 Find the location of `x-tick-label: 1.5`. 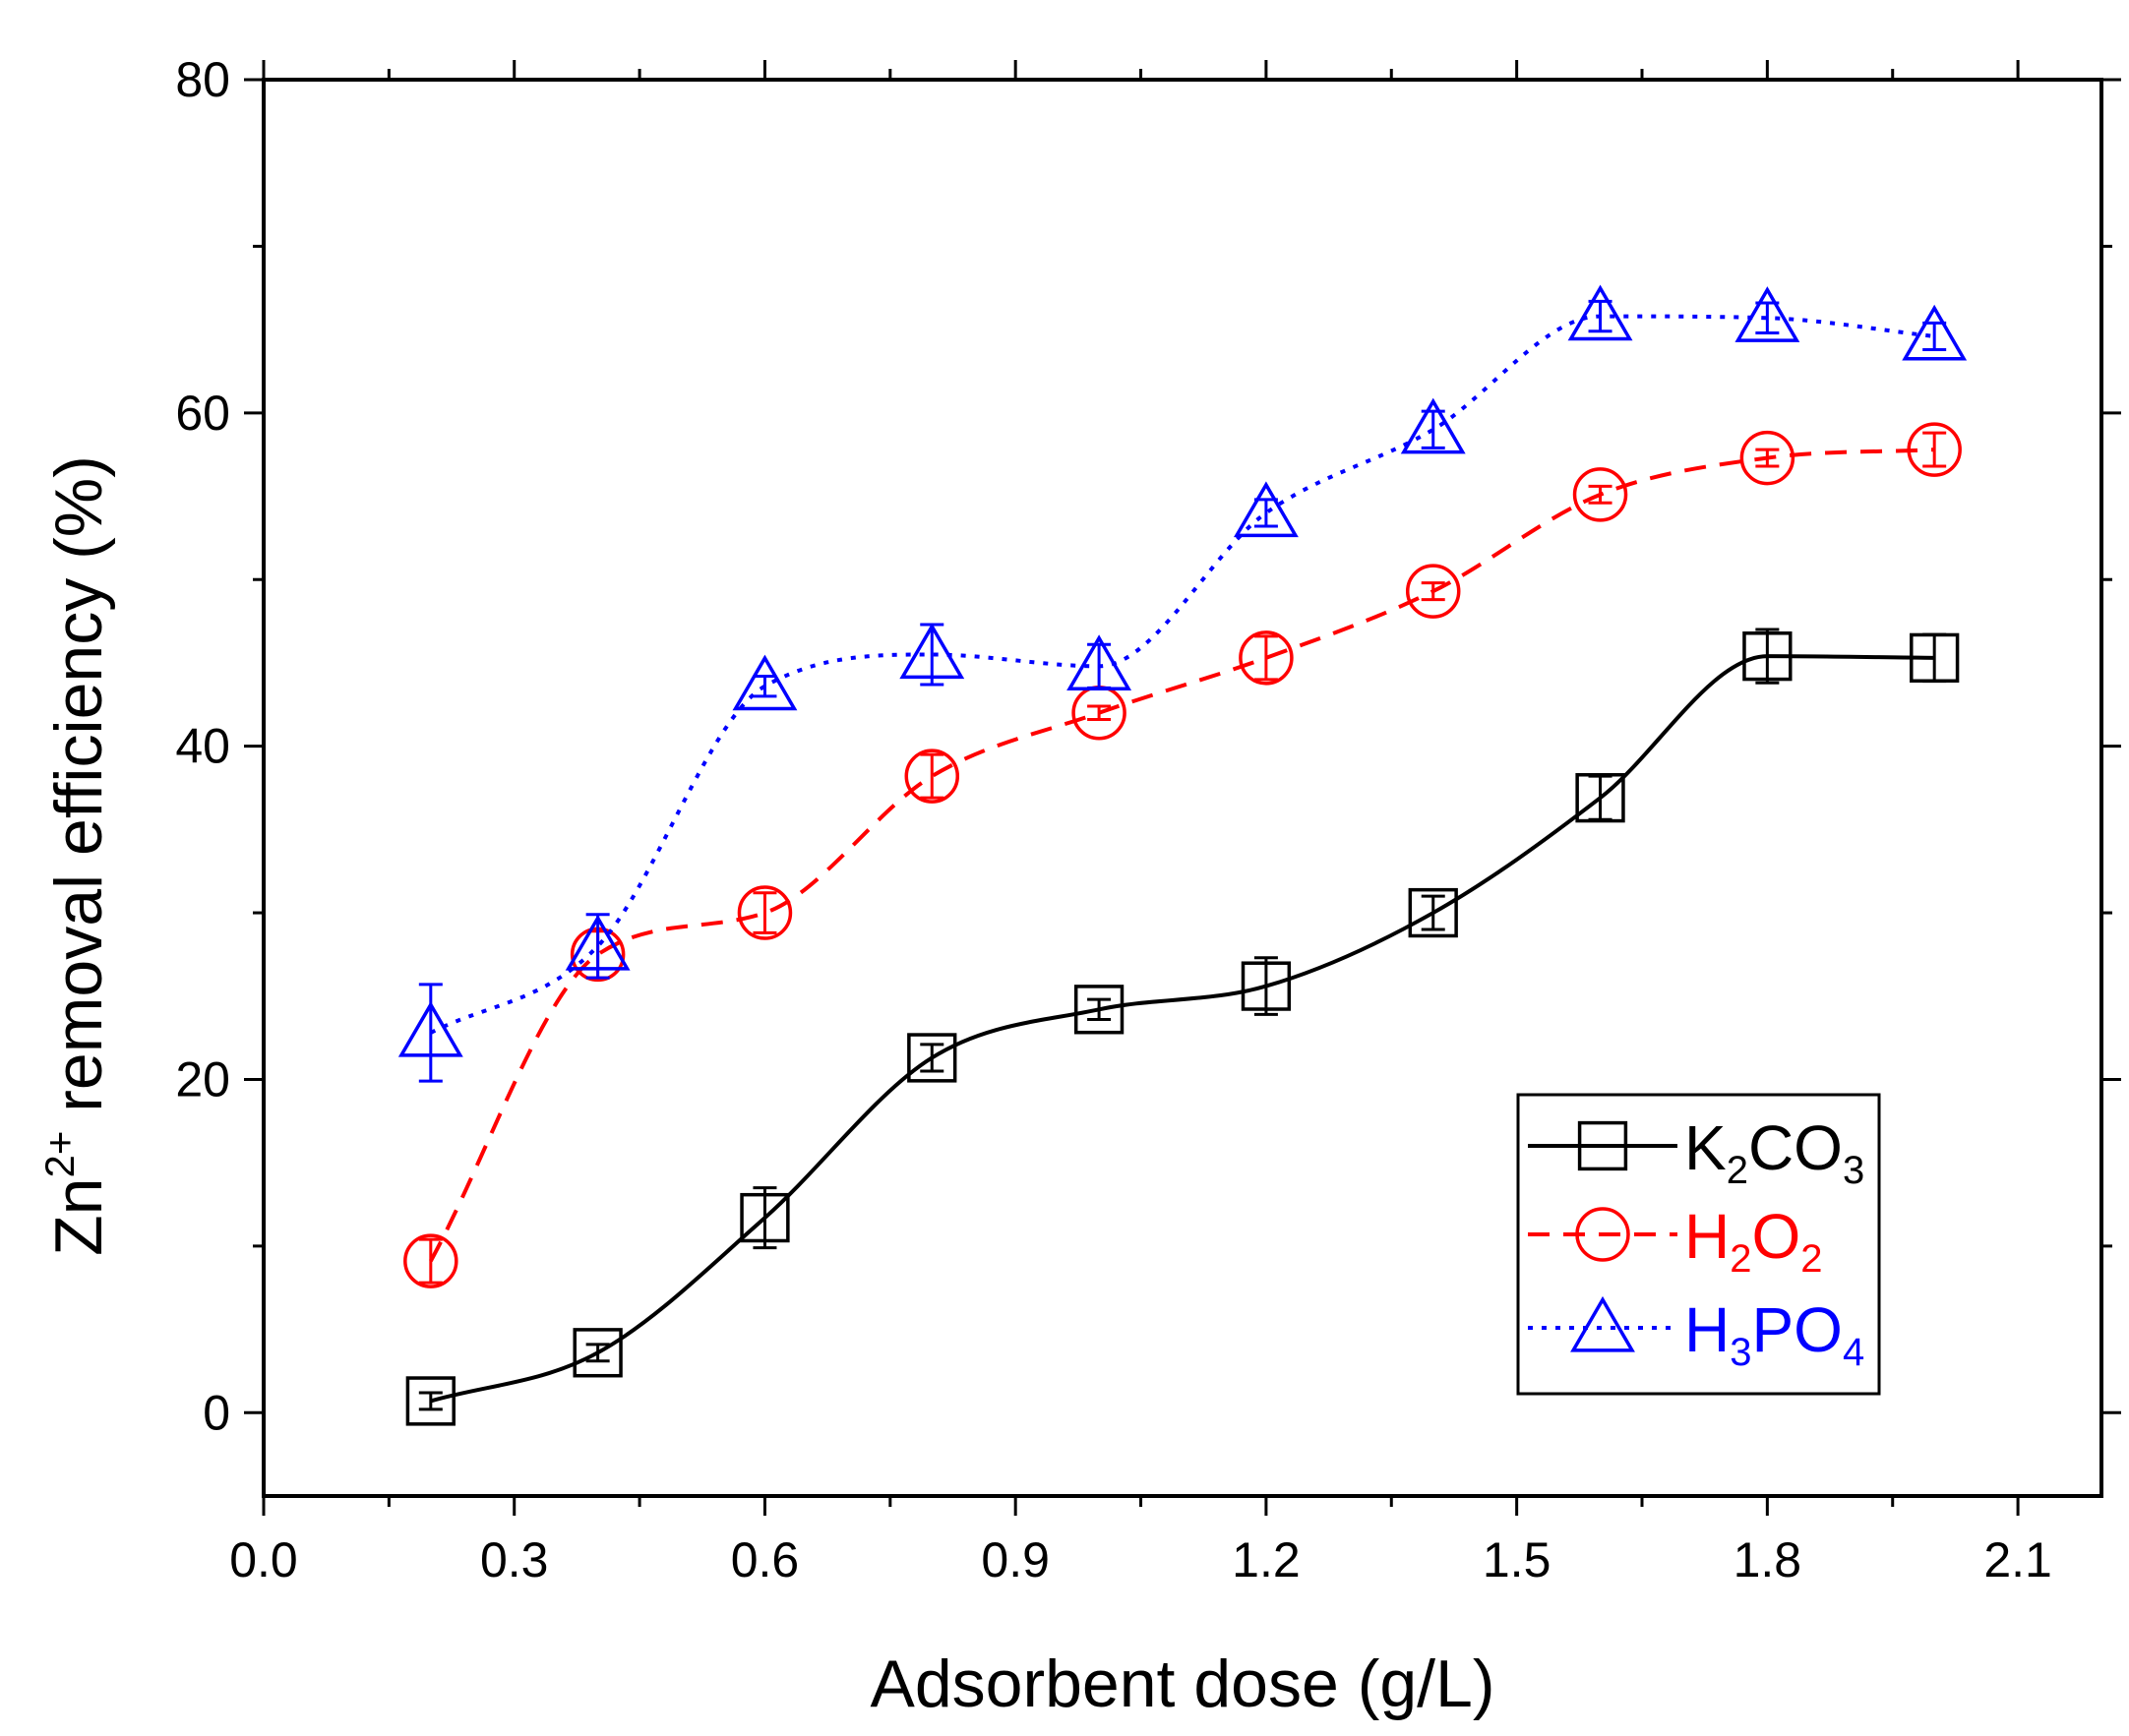

x-tick-label: 1.5 is located at coordinates (1517, 1559).